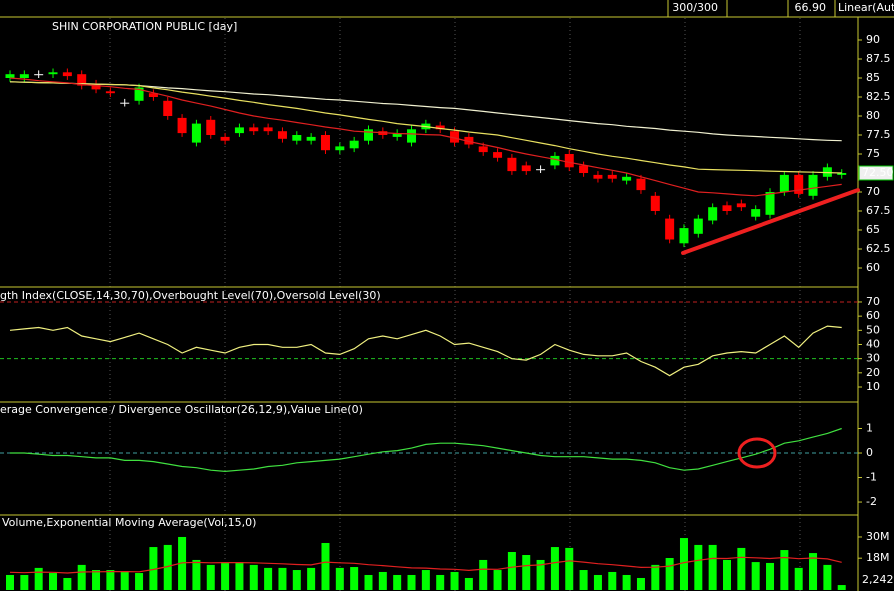 The height and width of the screenshot is (591, 894). Describe the element at coordinates (871, 501) in the screenshot. I see `y-tick-label: -2` at that location.